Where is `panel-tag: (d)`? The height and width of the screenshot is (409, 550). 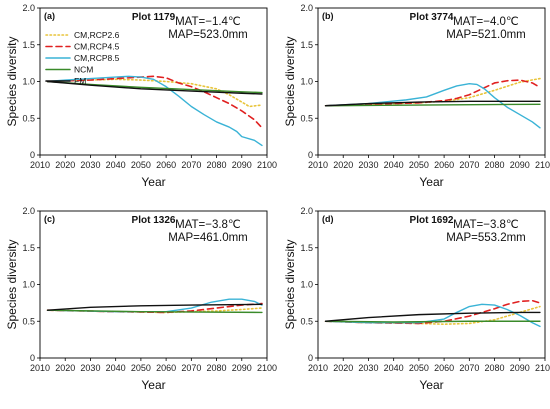 panel-tag: (d) is located at coordinates (328, 219).